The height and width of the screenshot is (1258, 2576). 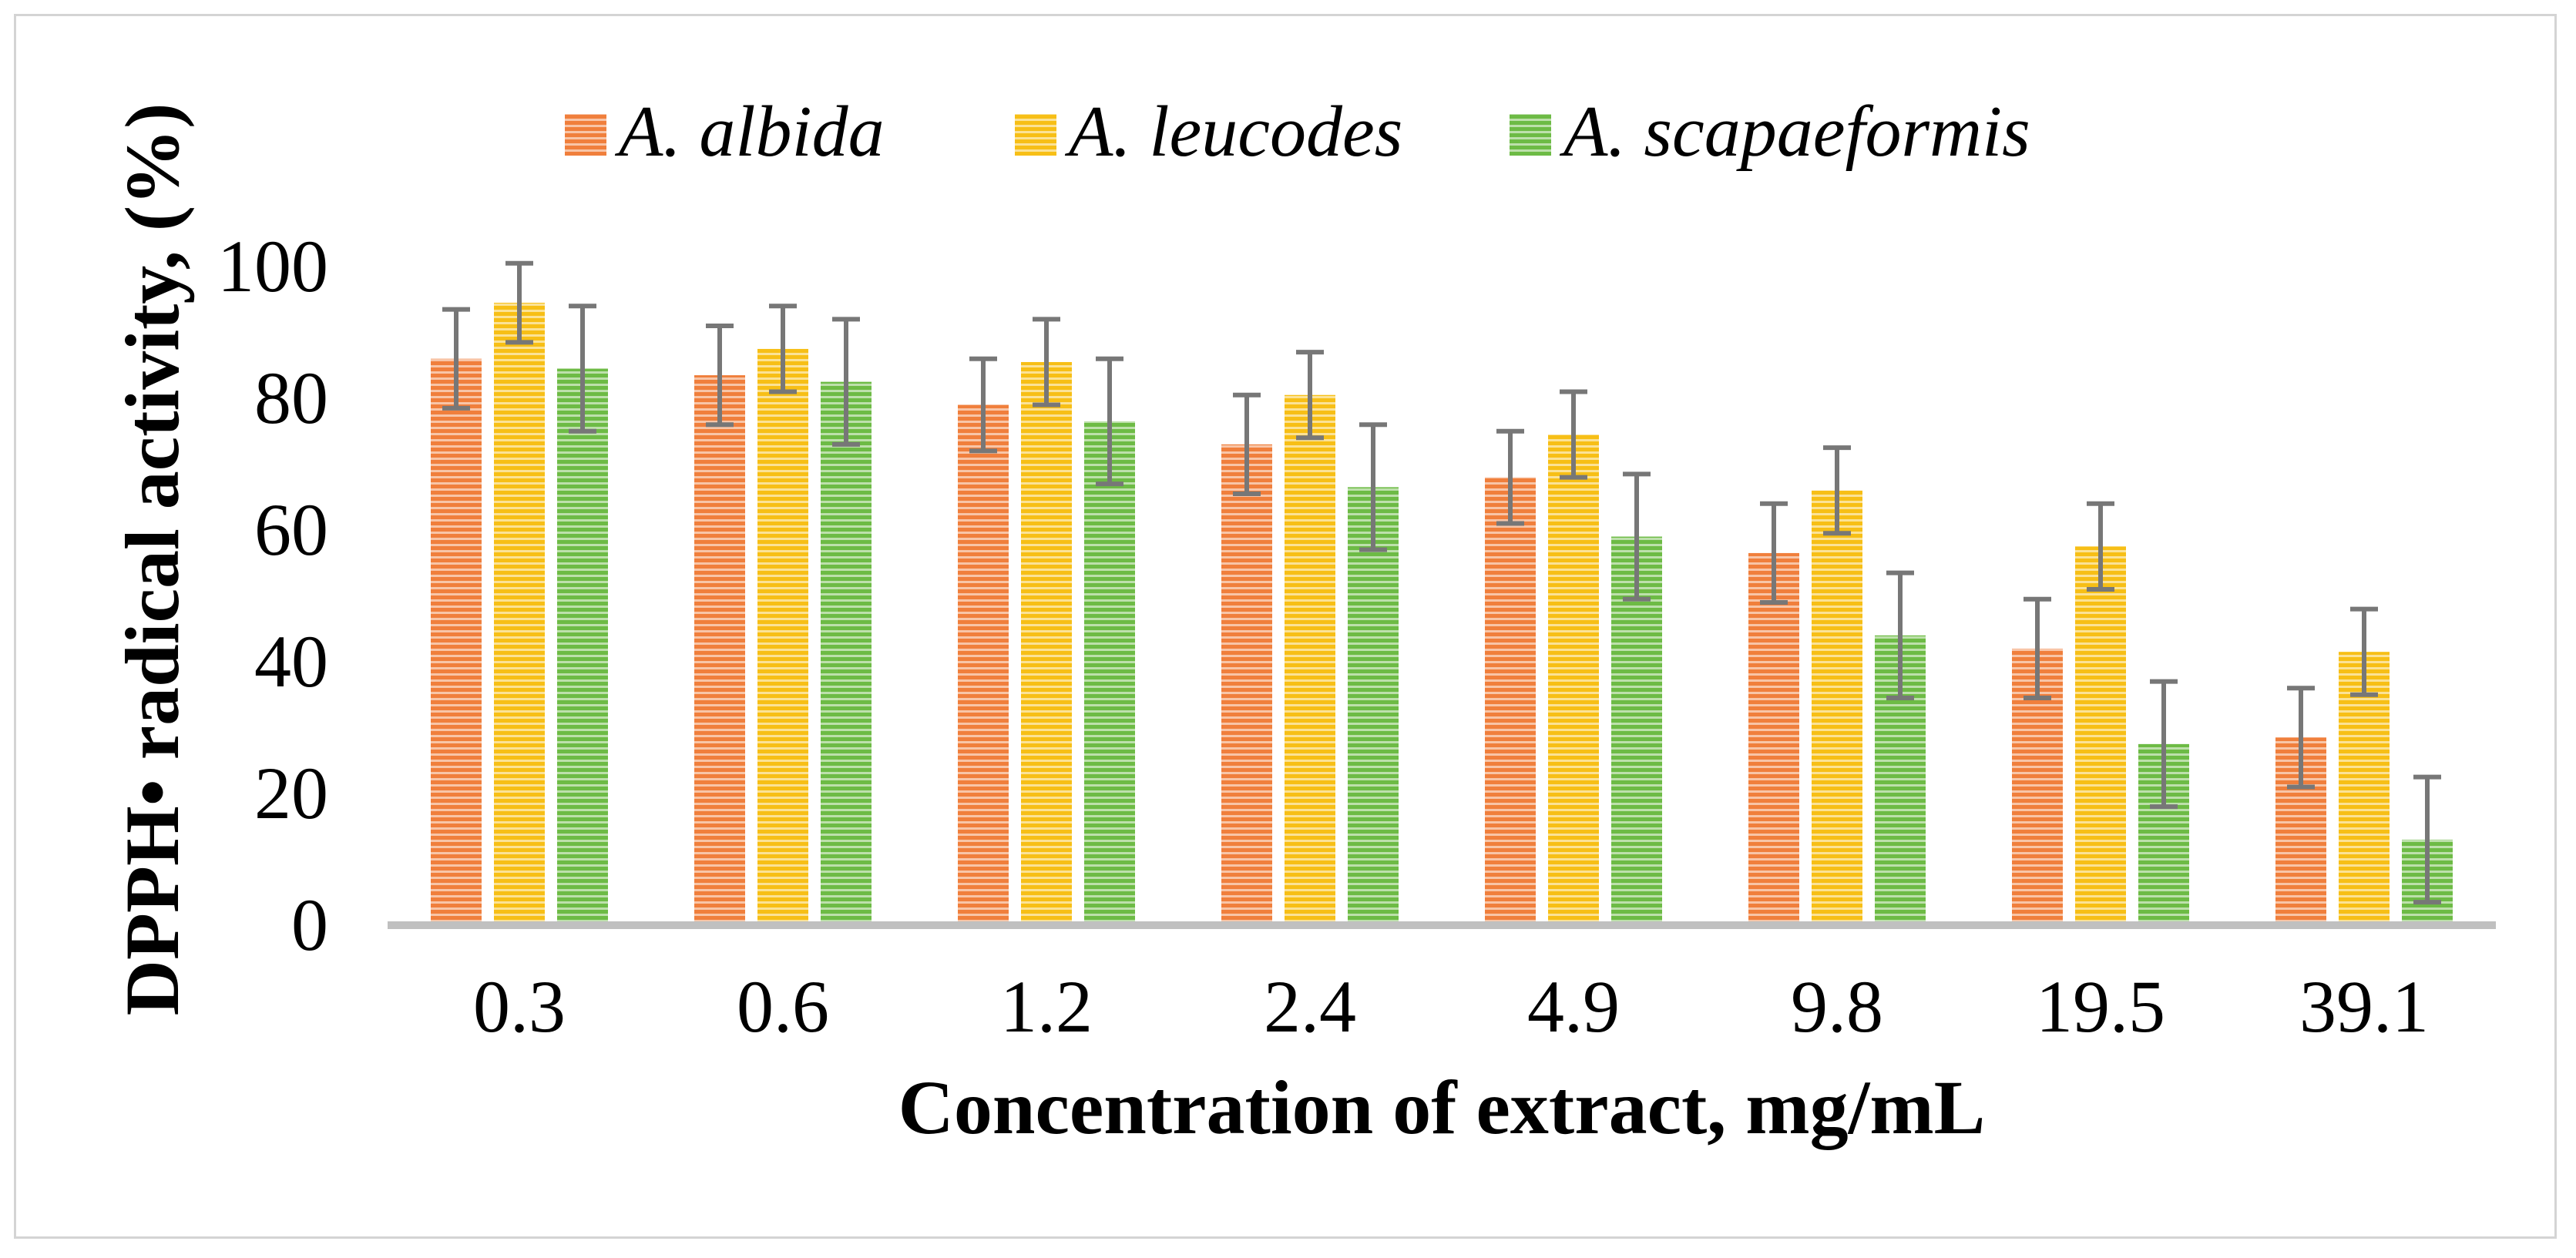 What do you see at coordinates (1573, 1006) in the screenshot?
I see `x-tick-label-4-9: 4.9` at bounding box center [1573, 1006].